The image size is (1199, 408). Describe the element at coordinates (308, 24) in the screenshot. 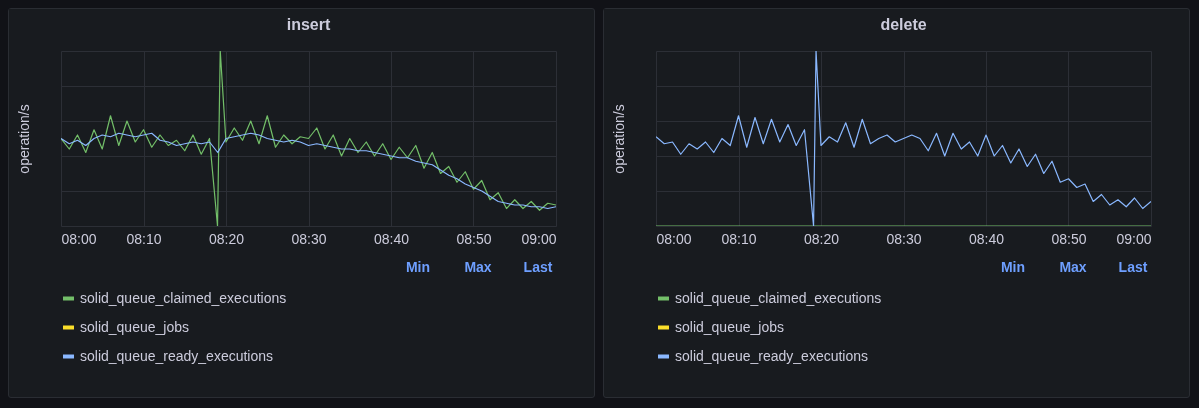

I see `chart-title: insert` at that location.